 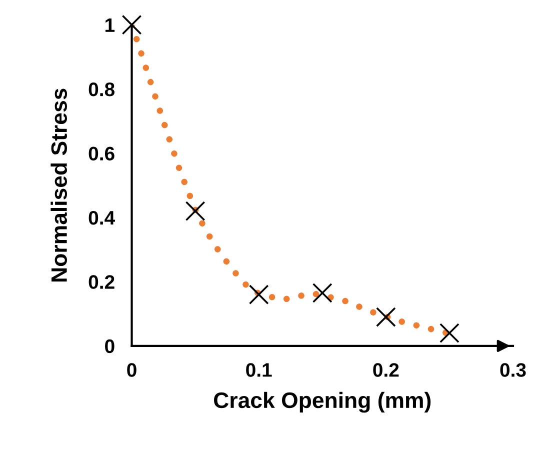 I want to click on y-axis-title: Normalised Stress, so click(x=59, y=185).